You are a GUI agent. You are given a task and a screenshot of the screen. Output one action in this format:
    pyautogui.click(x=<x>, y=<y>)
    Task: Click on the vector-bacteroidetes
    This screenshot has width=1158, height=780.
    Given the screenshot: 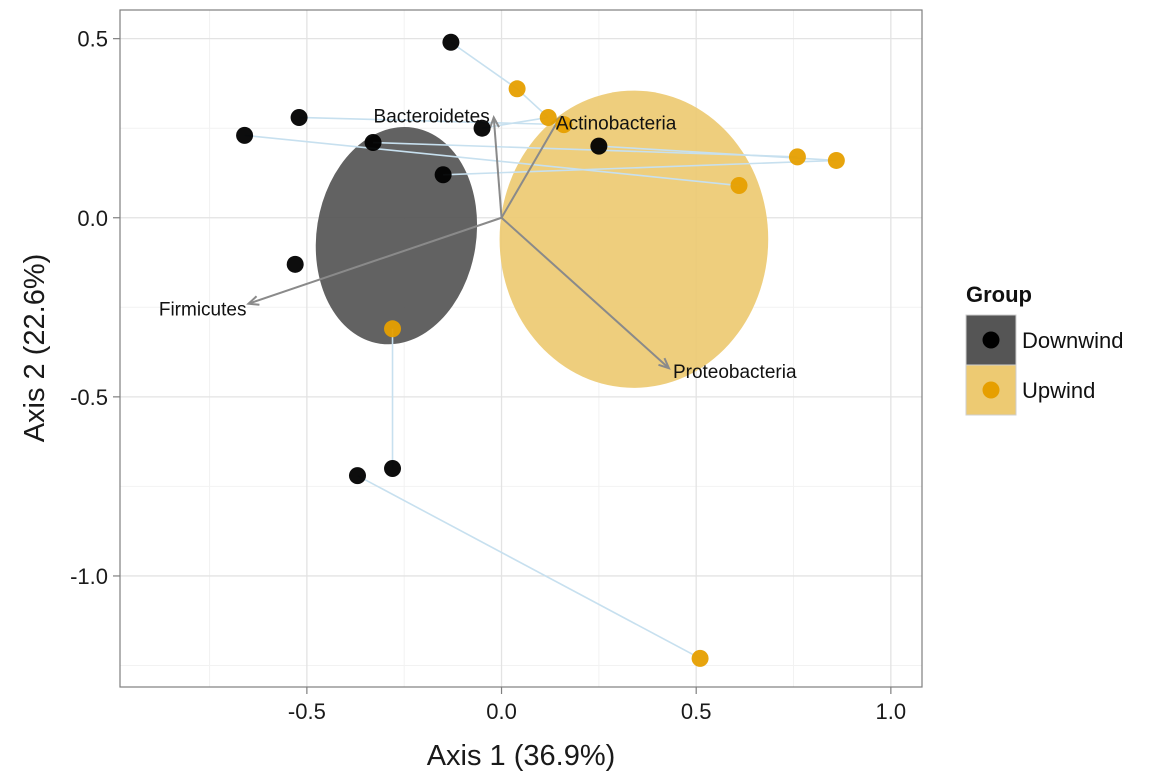 What is the action you would take?
    pyautogui.click(x=497, y=167)
    